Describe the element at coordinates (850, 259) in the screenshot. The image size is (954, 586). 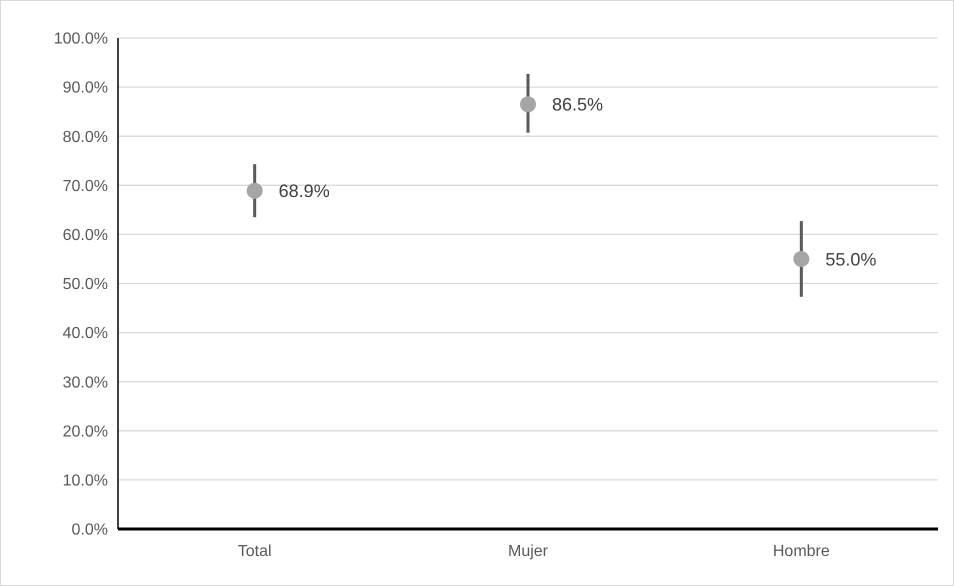
I see `data-label: 55.0%` at that location.